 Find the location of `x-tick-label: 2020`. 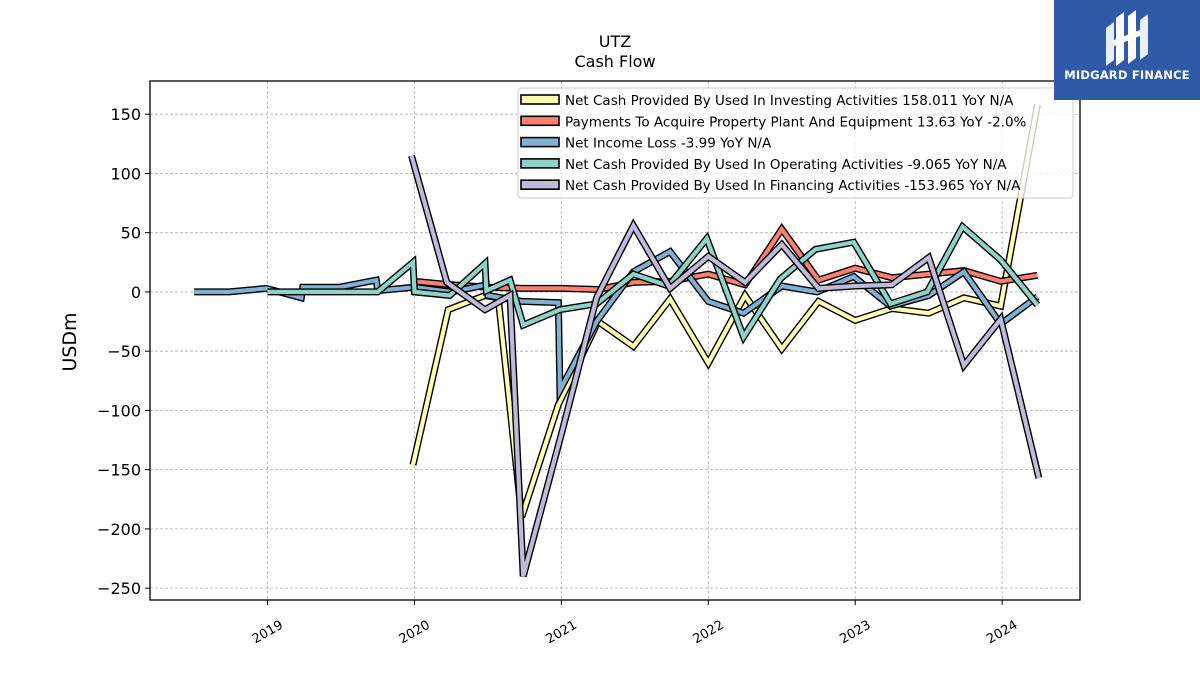

x-tick-label: 2020 is located at coordinates (415, 633).